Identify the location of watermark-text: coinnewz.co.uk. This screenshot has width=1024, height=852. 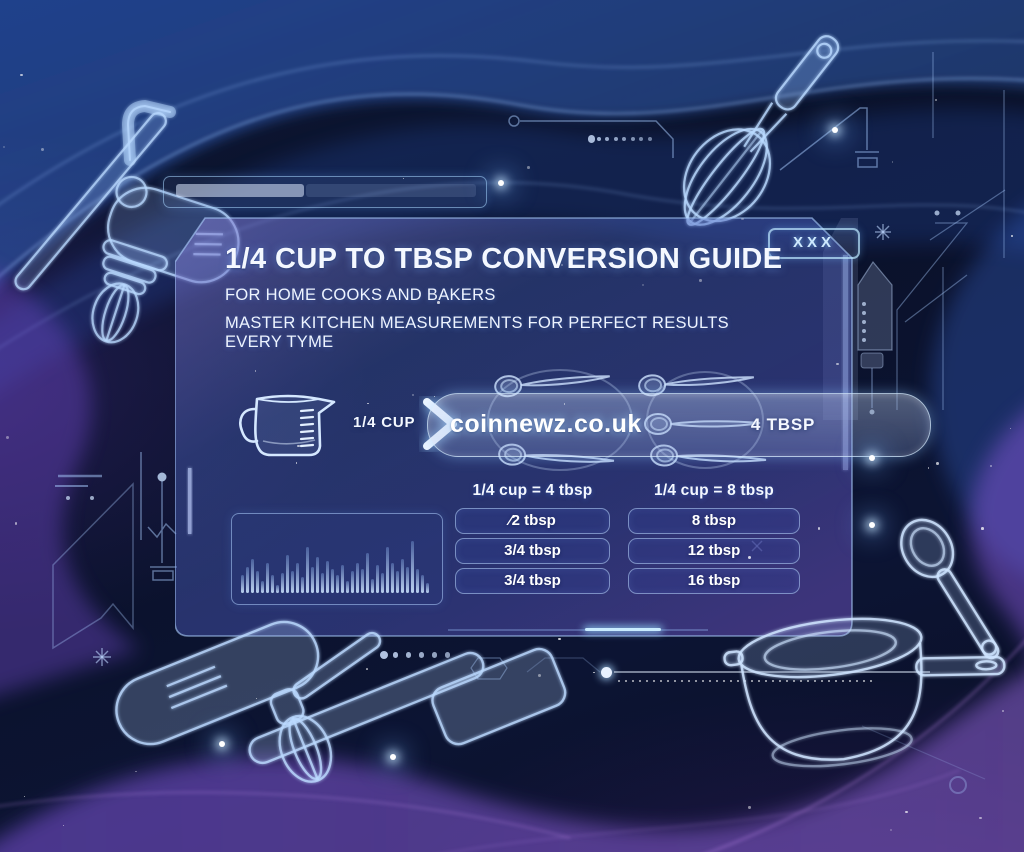
(546, 424).